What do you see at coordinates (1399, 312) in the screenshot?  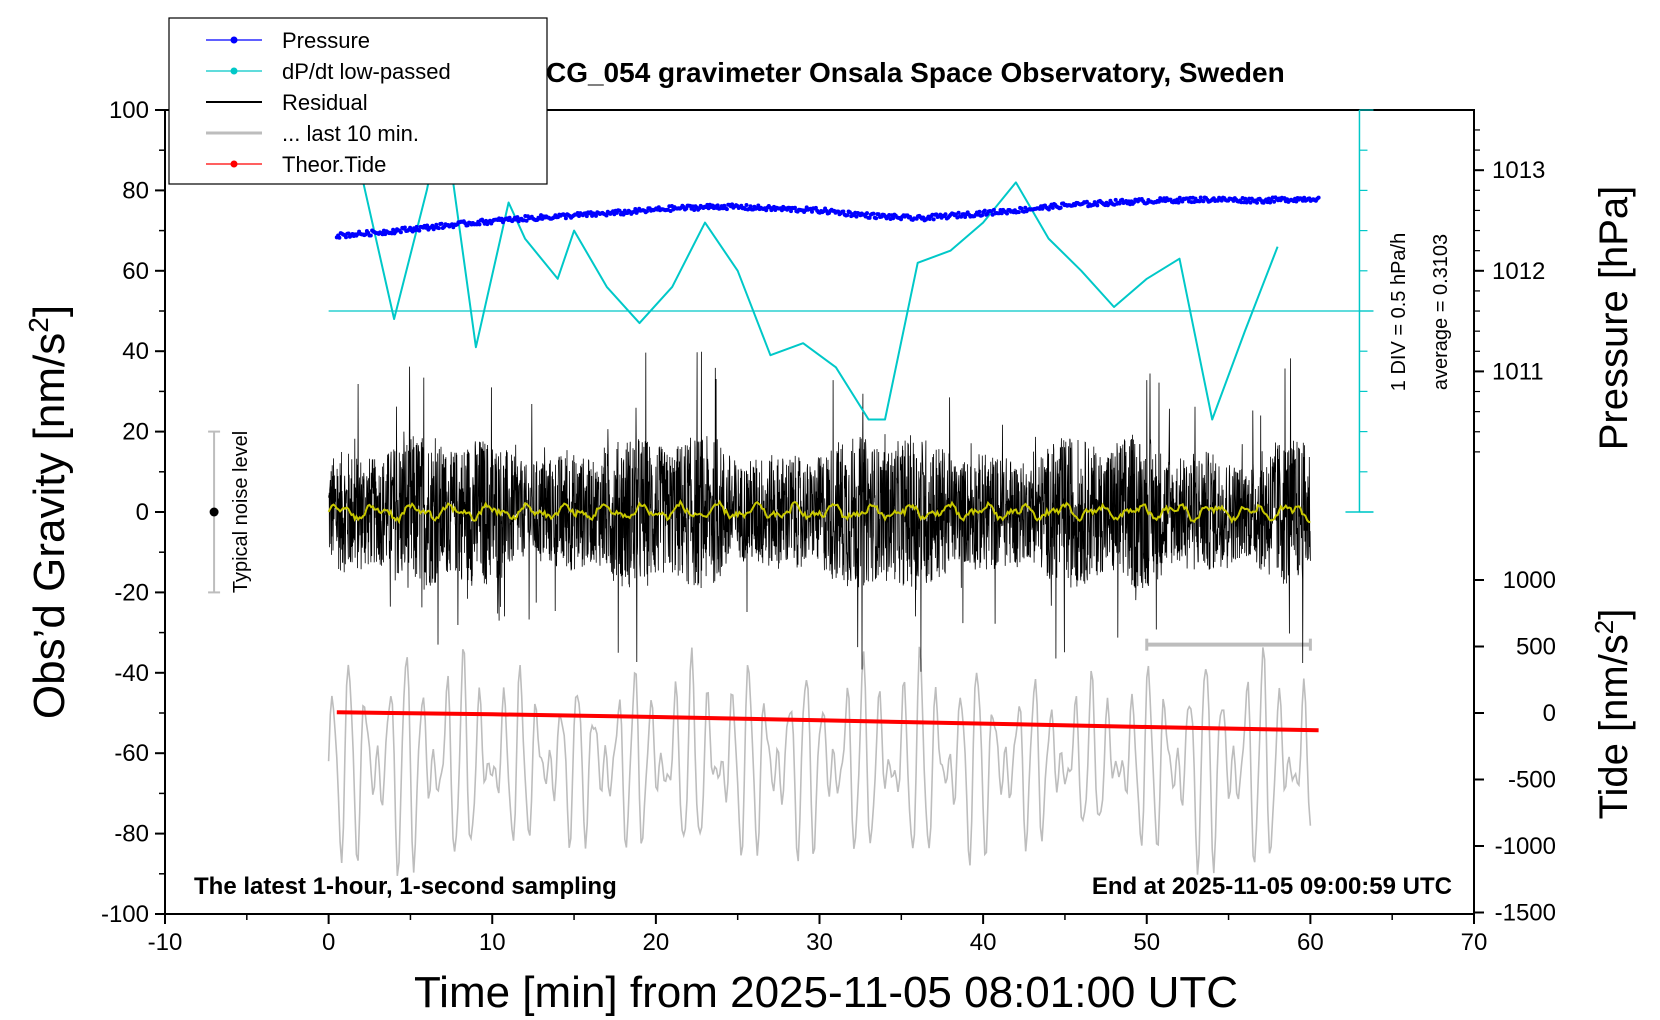 I see `dpdt-scale-label: 1 DIV = 0.5 hPa/h` at bounding box center [1399, 312].